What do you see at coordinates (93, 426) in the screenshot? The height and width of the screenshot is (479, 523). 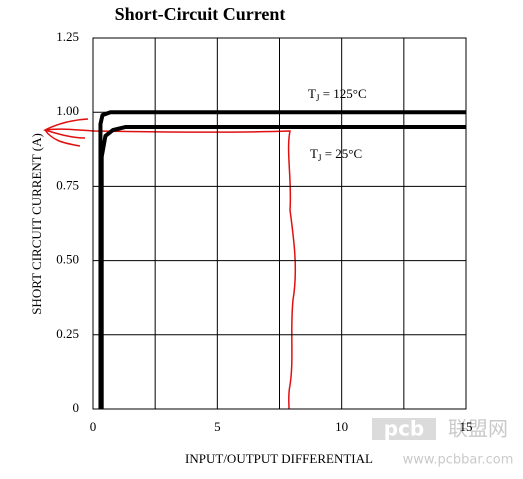 I see `x-tick-label: 0` at bounding box center [93, 426].